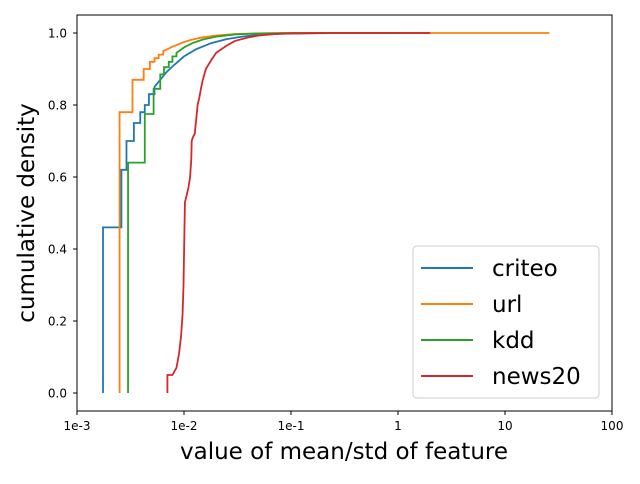  What do you see at coordinates (504, 426) in the screenshot?
I see `x-tick-label: 10` at bounding box center [504, 426].